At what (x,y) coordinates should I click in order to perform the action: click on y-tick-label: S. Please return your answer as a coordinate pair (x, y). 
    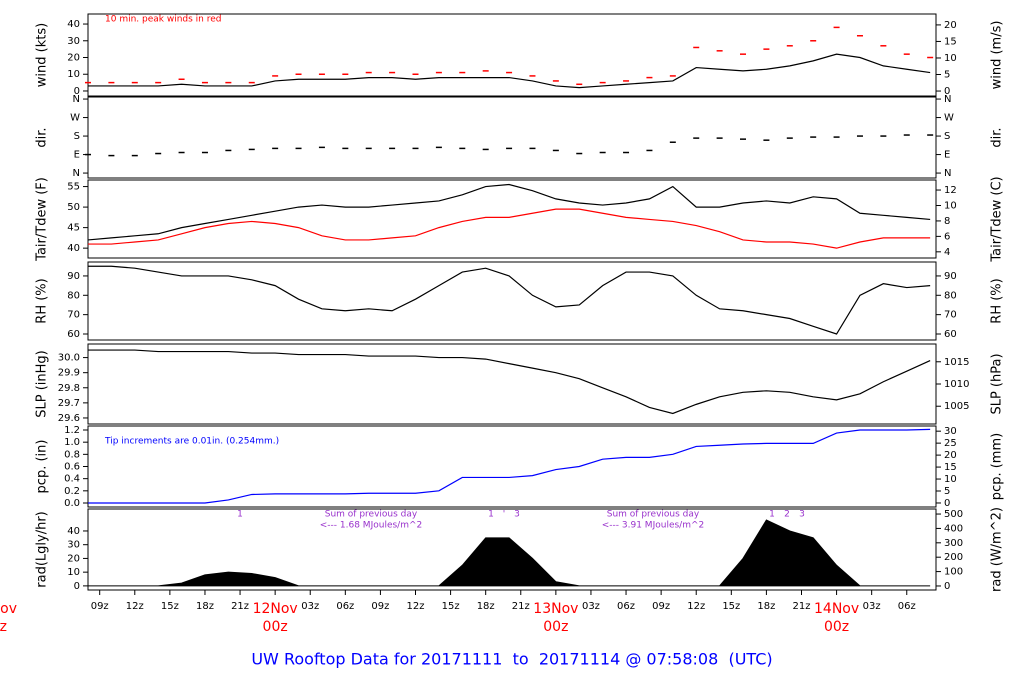
    Looking at the image, I should click on (77, 136).